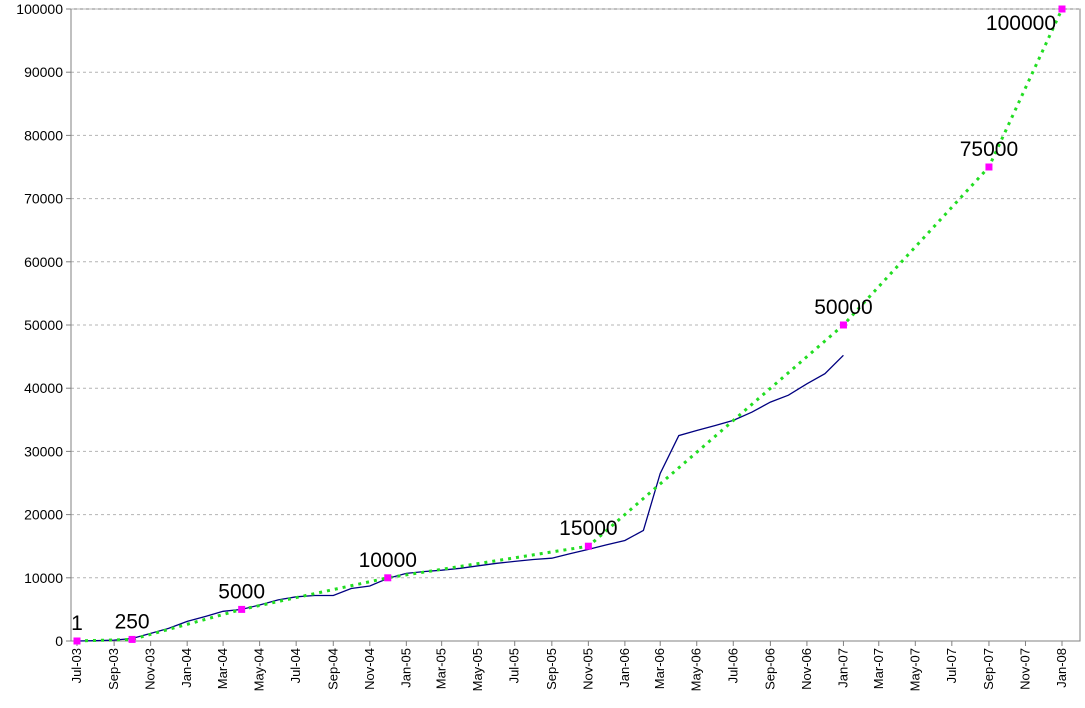 This screenshot has height=708, width=1085. I want to click on x-tick-label: Nov-04, so click(369, 669).